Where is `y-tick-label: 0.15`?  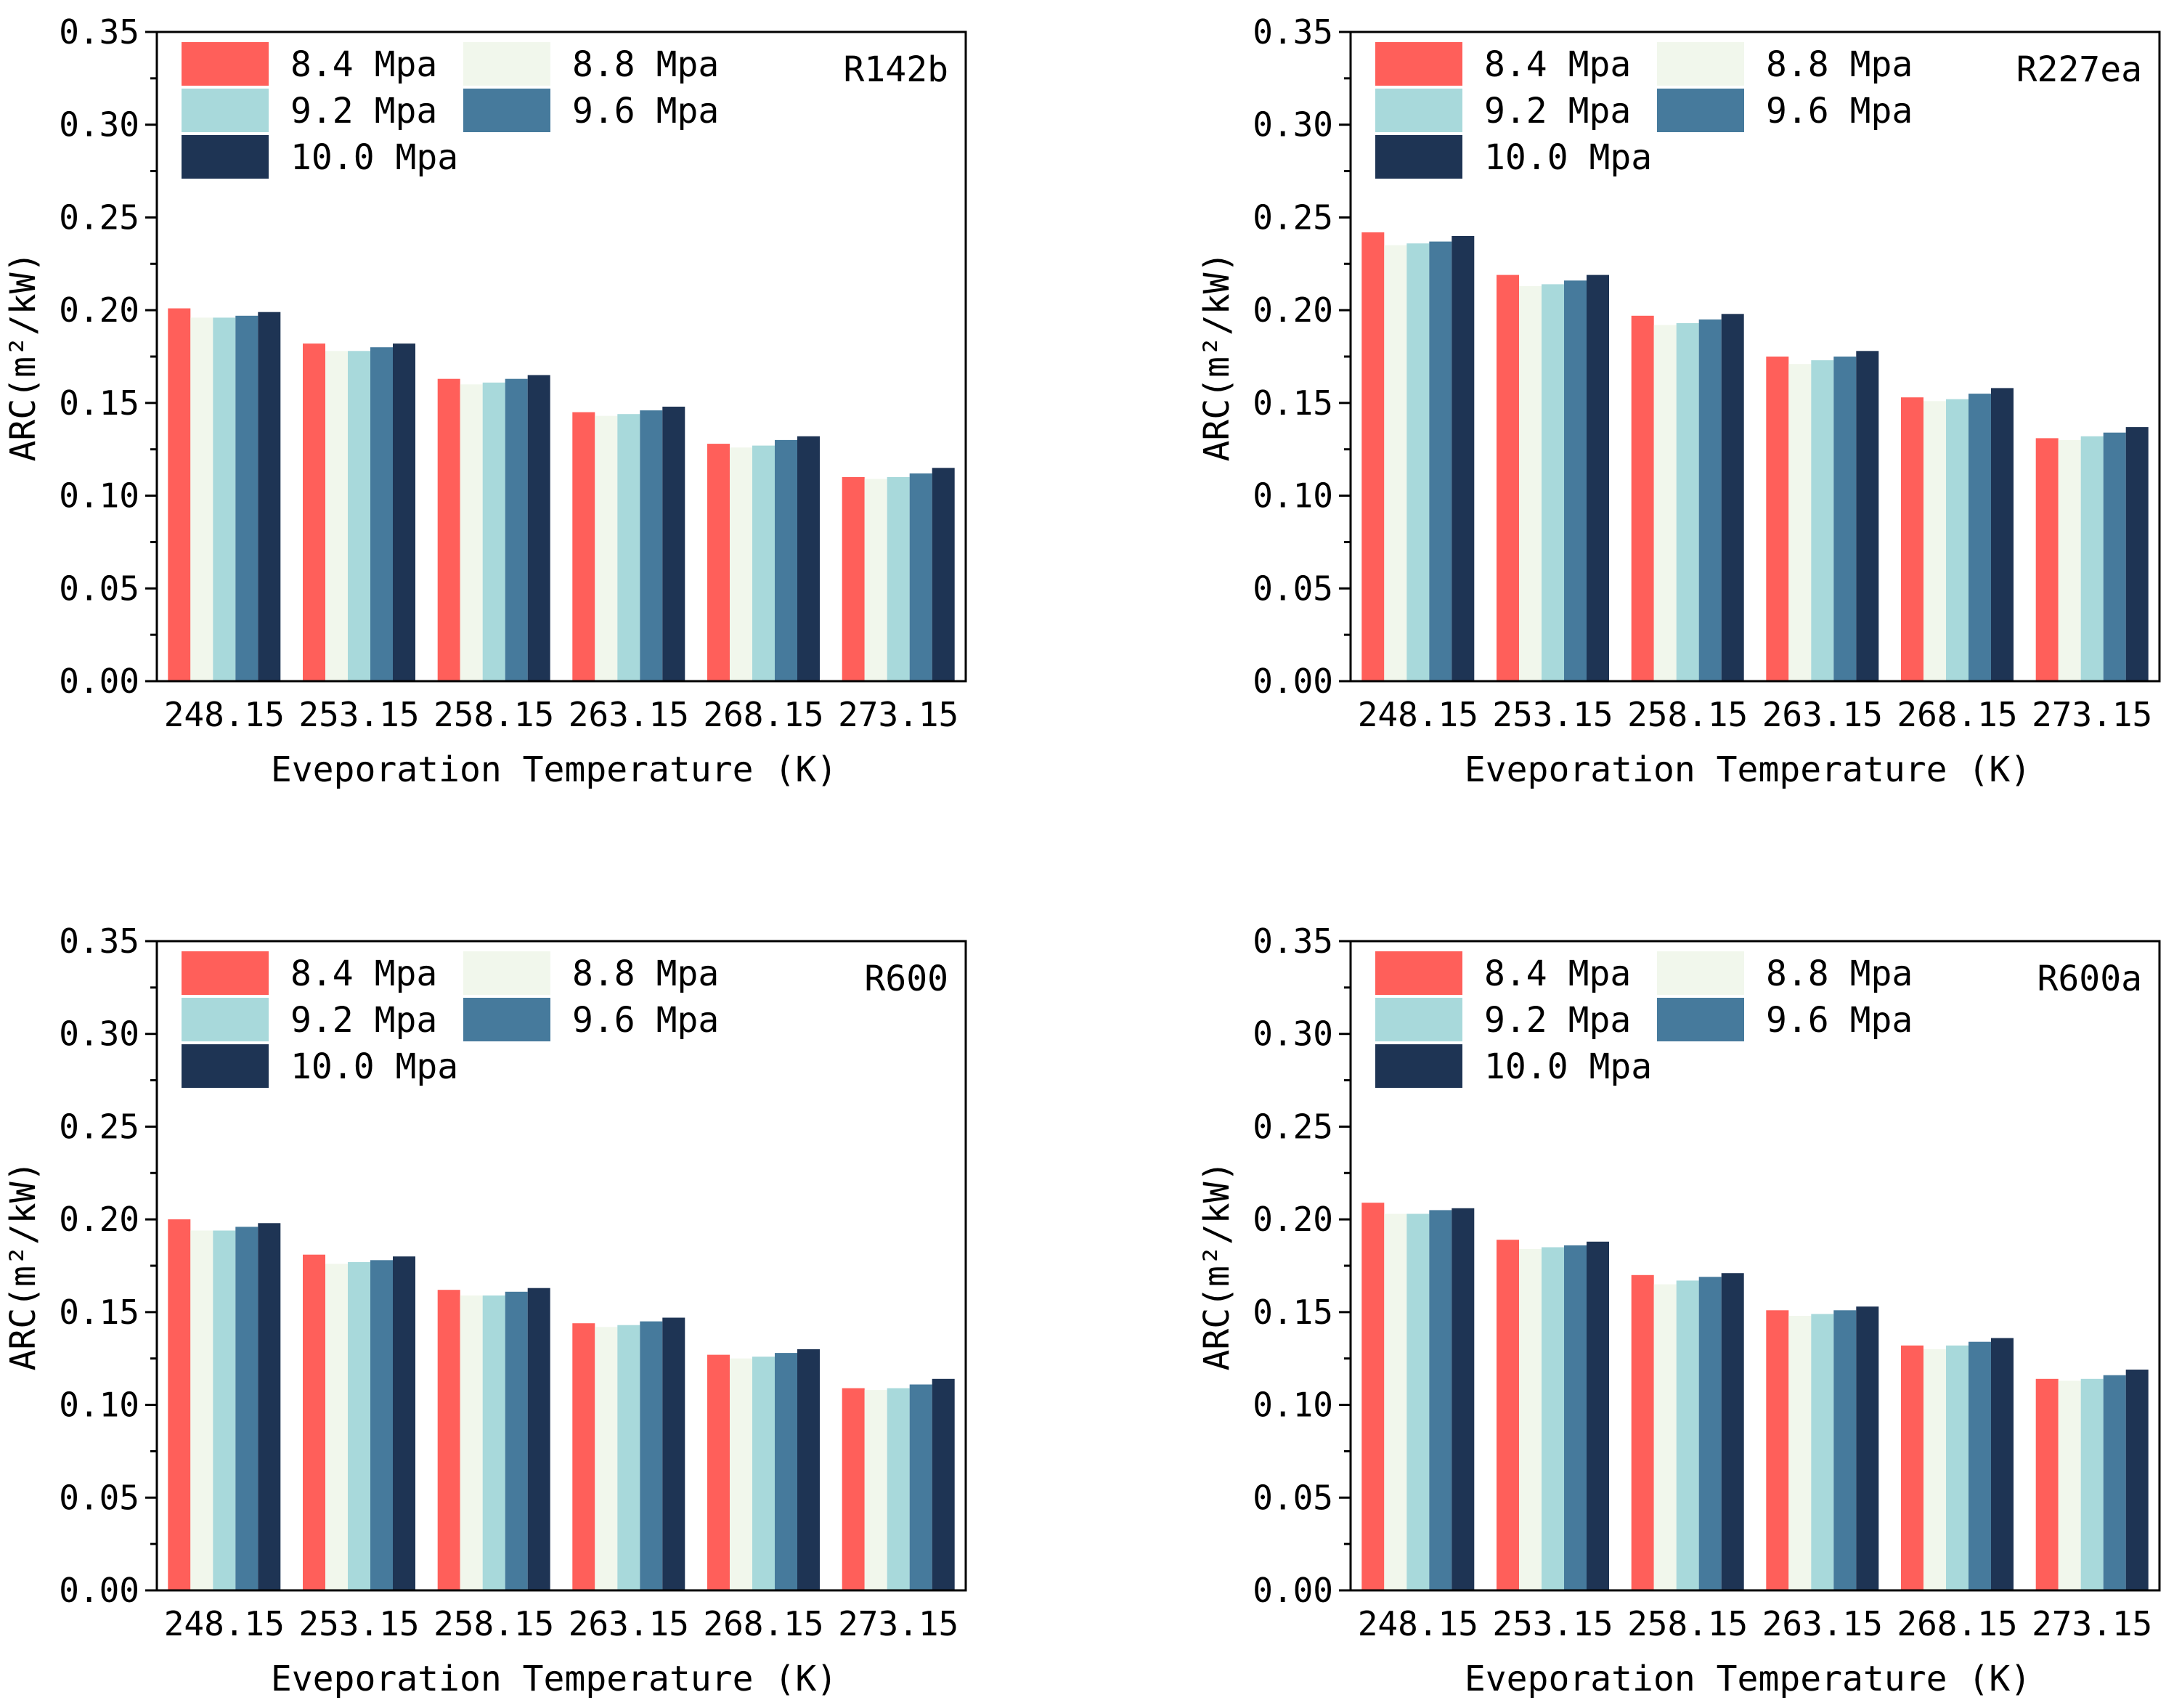
y-tick-label: 0.15 is located at coordinates (1293, 403).